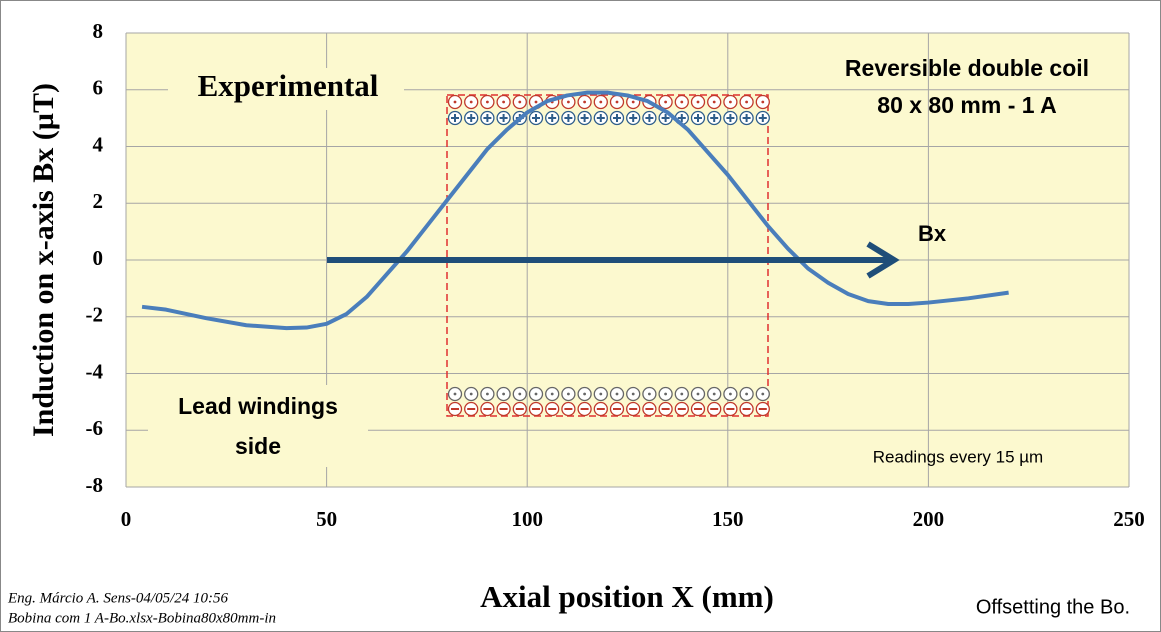  What do you see at coordinates (95, 371) in the screenshot?
I see `y-tick-label: -4` at bounding box center [95, 371].